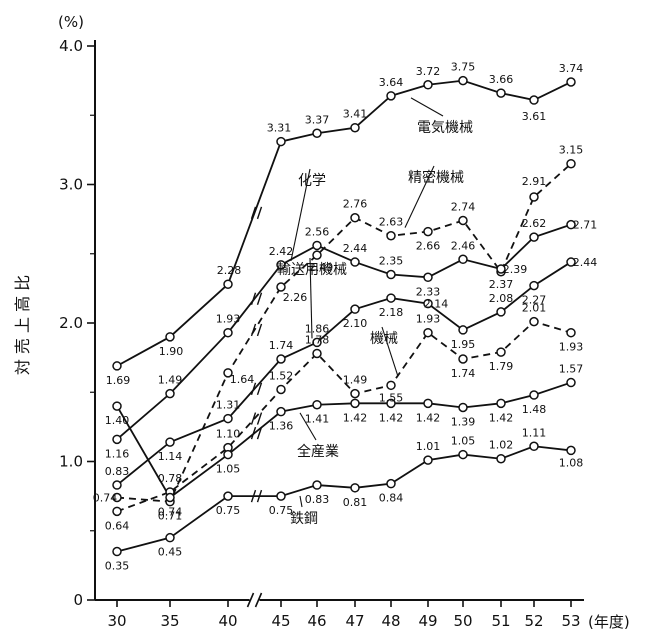  What do you see at coordinates (501, 445) in the screenshot?
I see `data-label: 1.02` at bounding box center [501, 445].